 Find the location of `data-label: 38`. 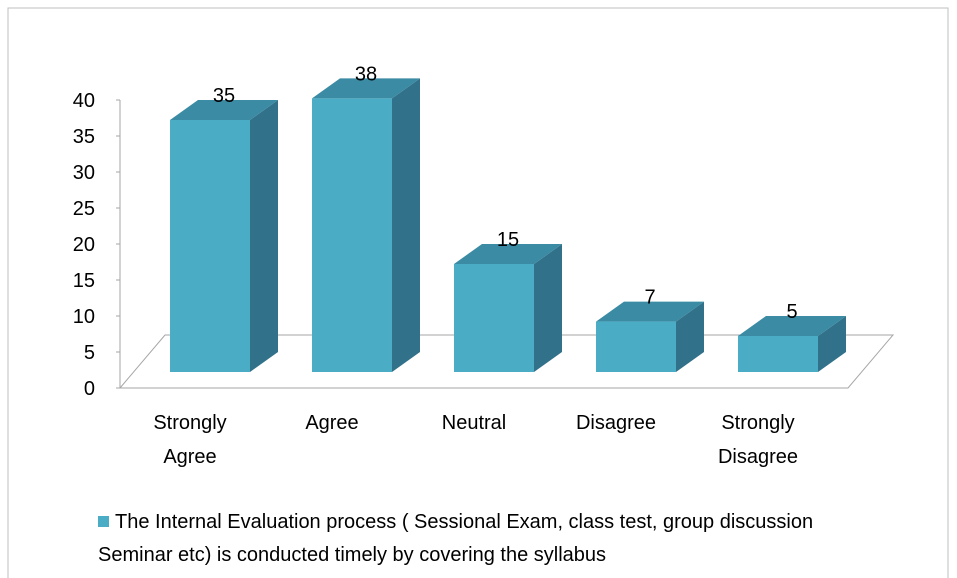

data-label: 38 is located at coordinates (366, 74).